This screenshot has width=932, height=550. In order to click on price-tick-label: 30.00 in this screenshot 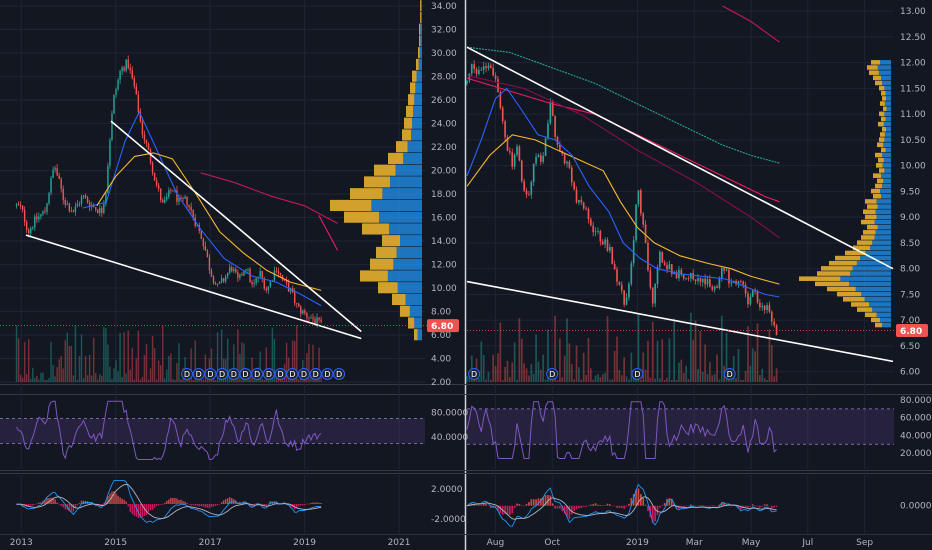, I will do `click(444, 54)`.